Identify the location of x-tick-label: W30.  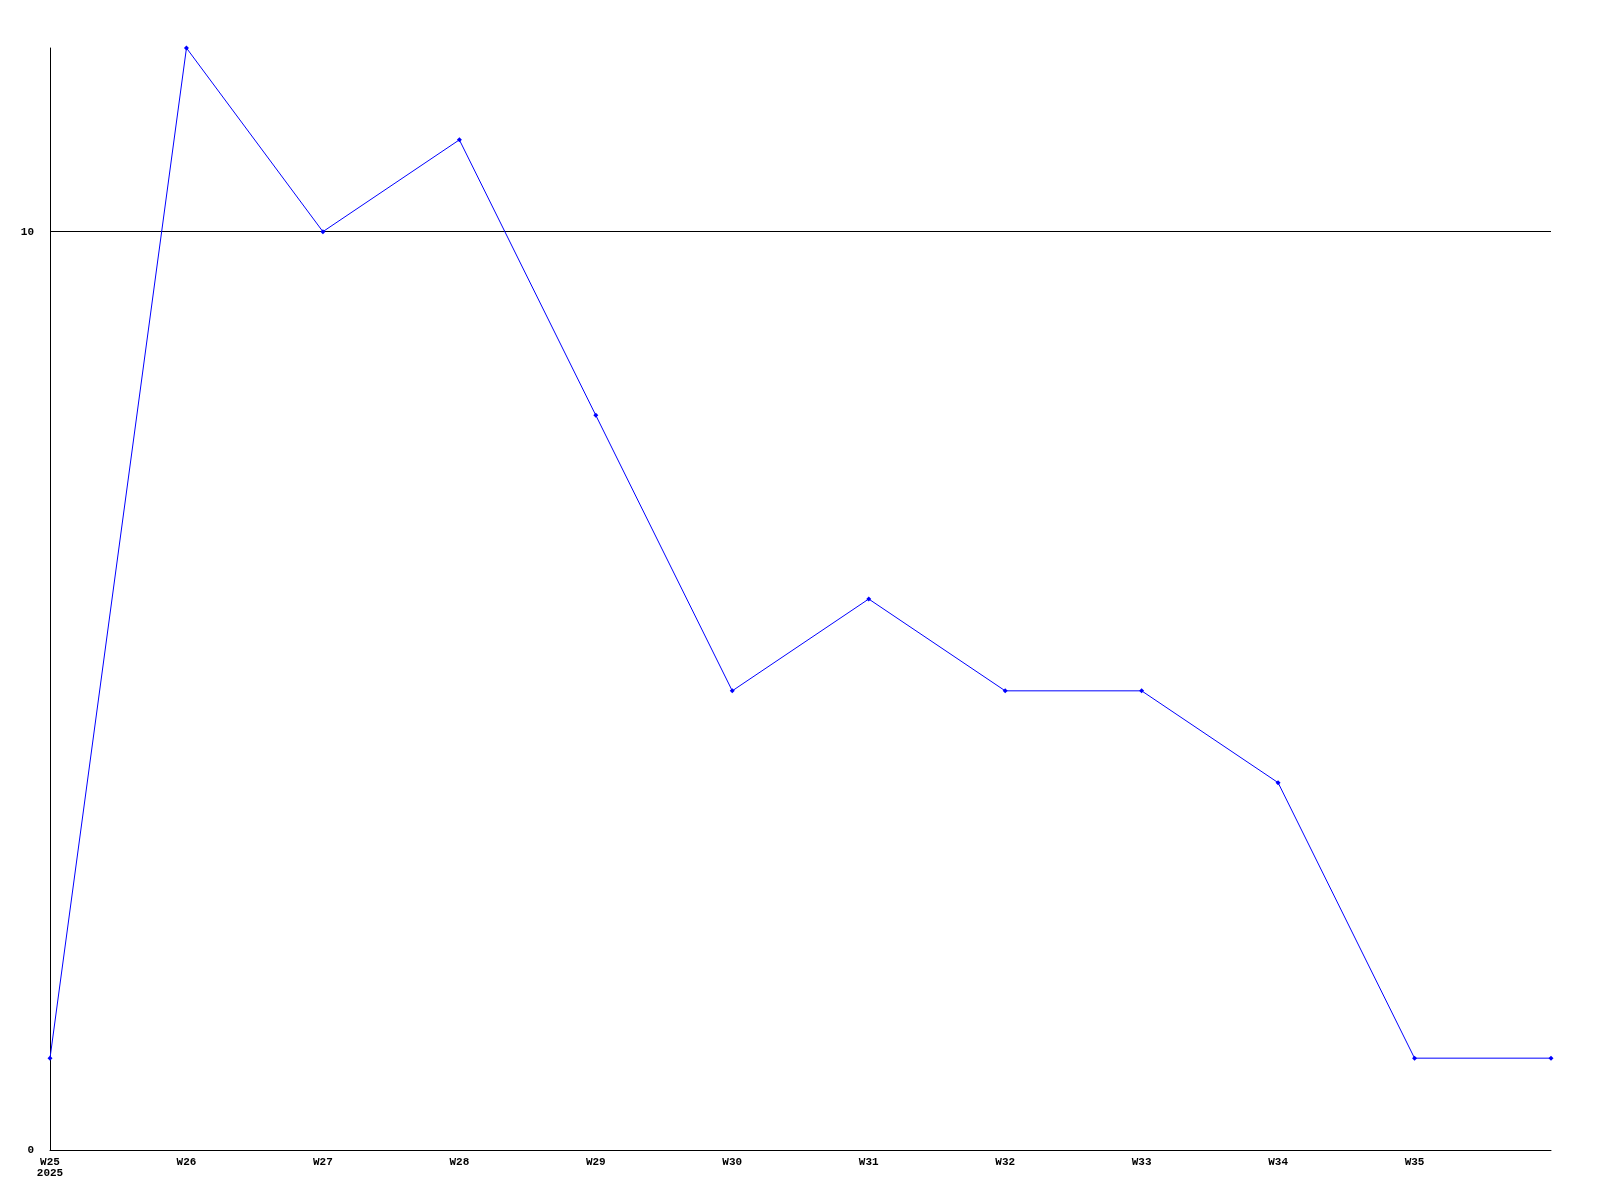
(732, 1161).